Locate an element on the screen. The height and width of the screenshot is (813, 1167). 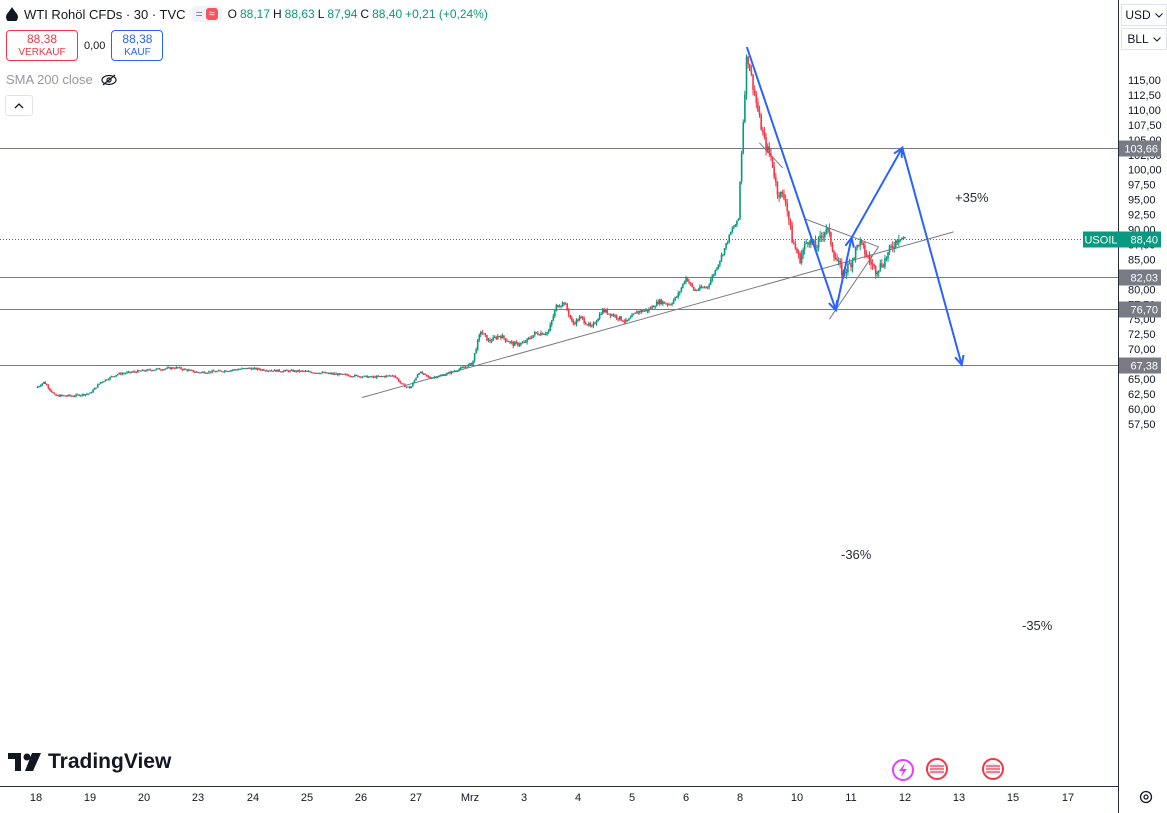
sell-button: 88,38 VERKAUF is located at coordinates (42, 45).